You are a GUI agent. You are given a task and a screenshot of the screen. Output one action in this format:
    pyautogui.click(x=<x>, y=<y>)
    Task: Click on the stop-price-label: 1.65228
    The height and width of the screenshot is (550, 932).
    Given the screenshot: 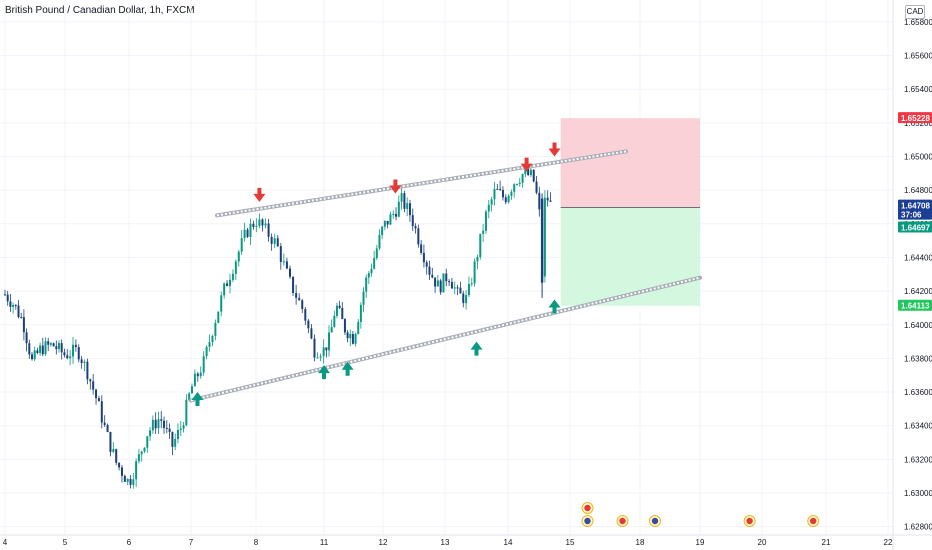 What is the action you would take?
    pyautogui.click(x=915, y=118)
    